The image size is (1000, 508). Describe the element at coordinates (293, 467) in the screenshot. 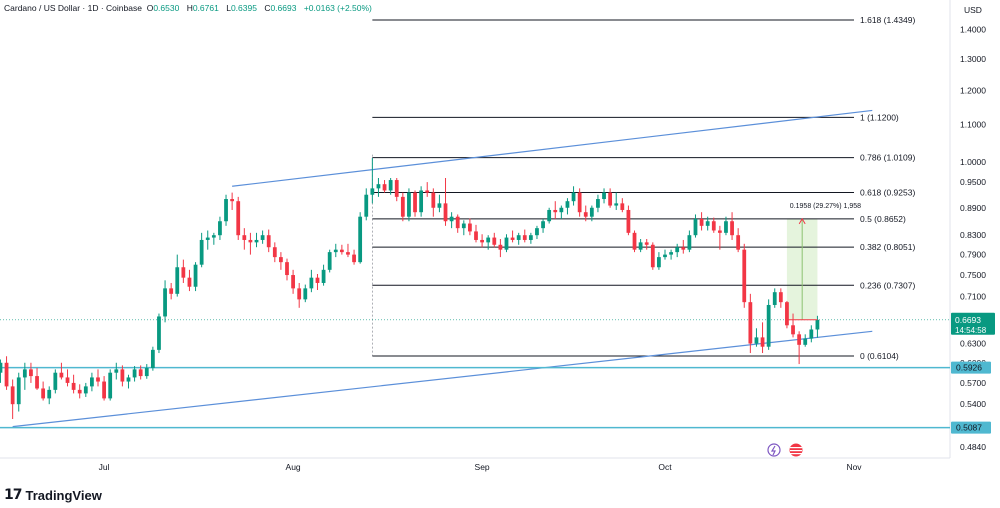

I see `x-tick-label: Aug` at that location.